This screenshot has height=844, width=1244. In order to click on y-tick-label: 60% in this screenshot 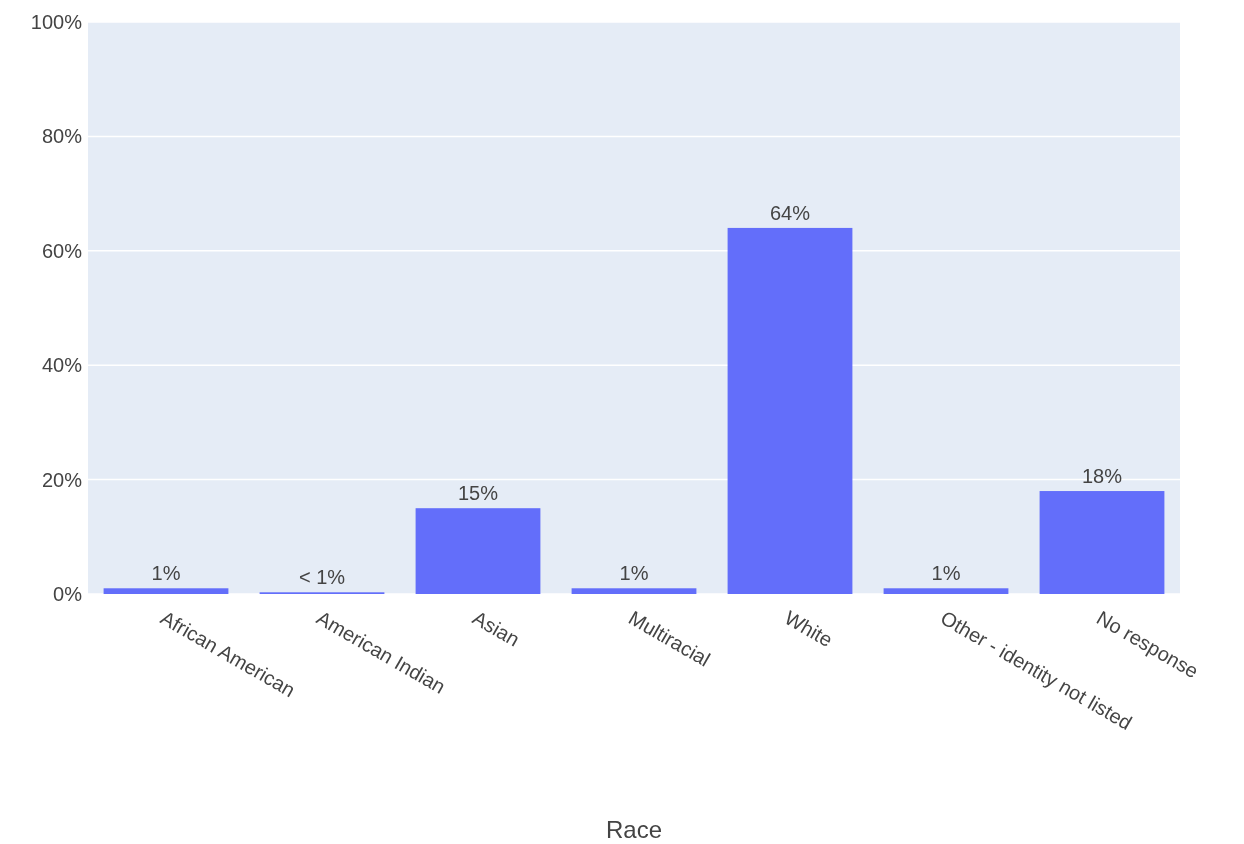, I will do `click(62, 250)`.